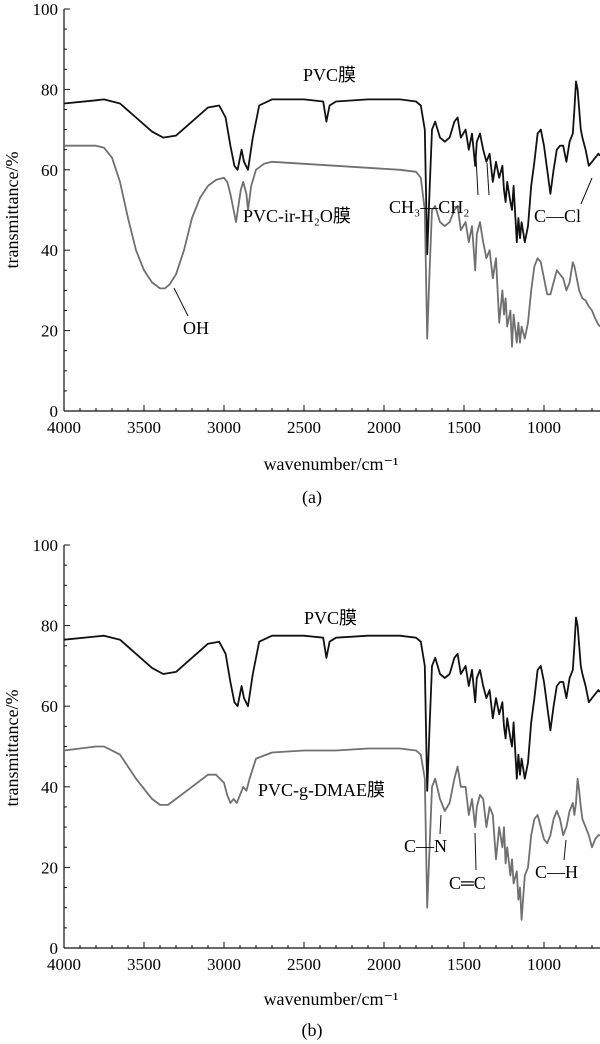 This screenshot has width=600, height=1044. I want to click on panel-b-x-tick-label: 2500, so click(304, 964).